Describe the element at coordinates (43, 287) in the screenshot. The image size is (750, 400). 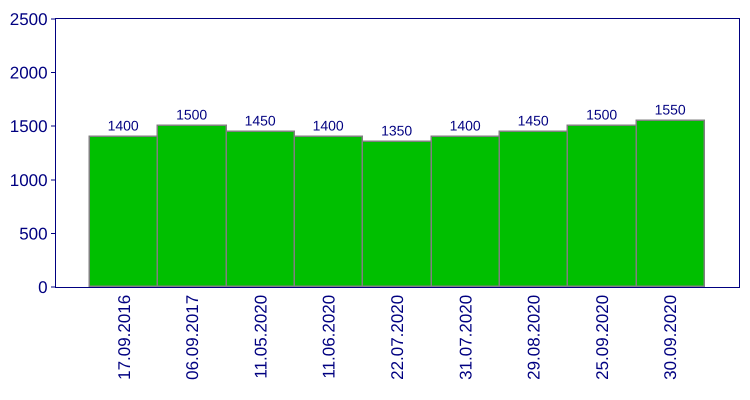
I see `y-tick-label: 0` at that location.